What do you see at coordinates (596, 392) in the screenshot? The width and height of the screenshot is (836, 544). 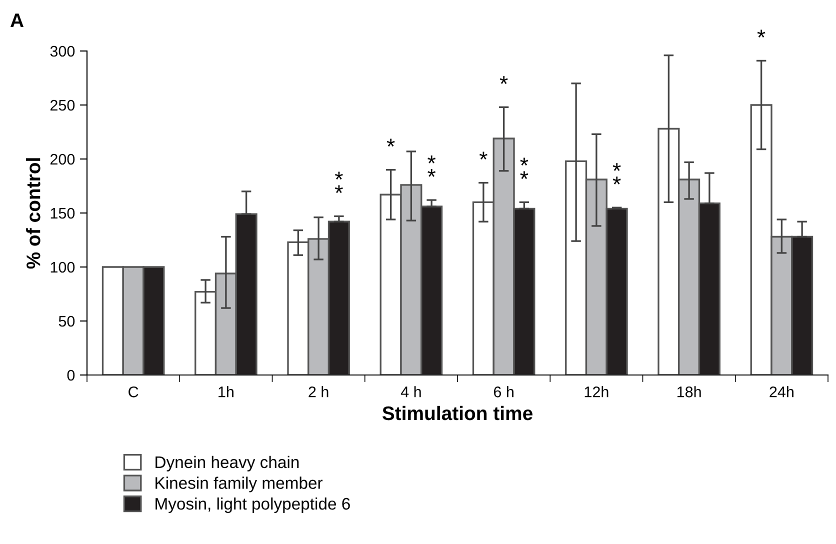 I see `x-tick-label: 12h` at bounding box center [596, 392].